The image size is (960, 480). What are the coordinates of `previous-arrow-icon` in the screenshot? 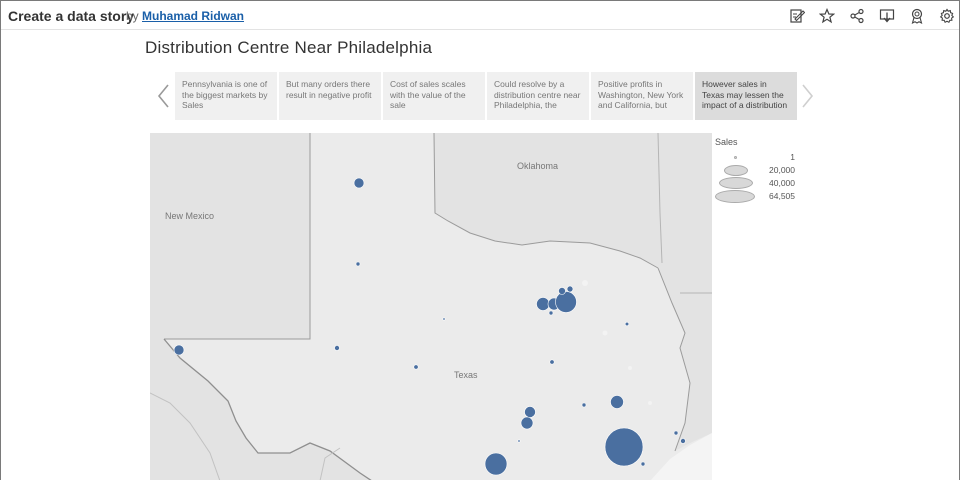 It's located at (163, 96).